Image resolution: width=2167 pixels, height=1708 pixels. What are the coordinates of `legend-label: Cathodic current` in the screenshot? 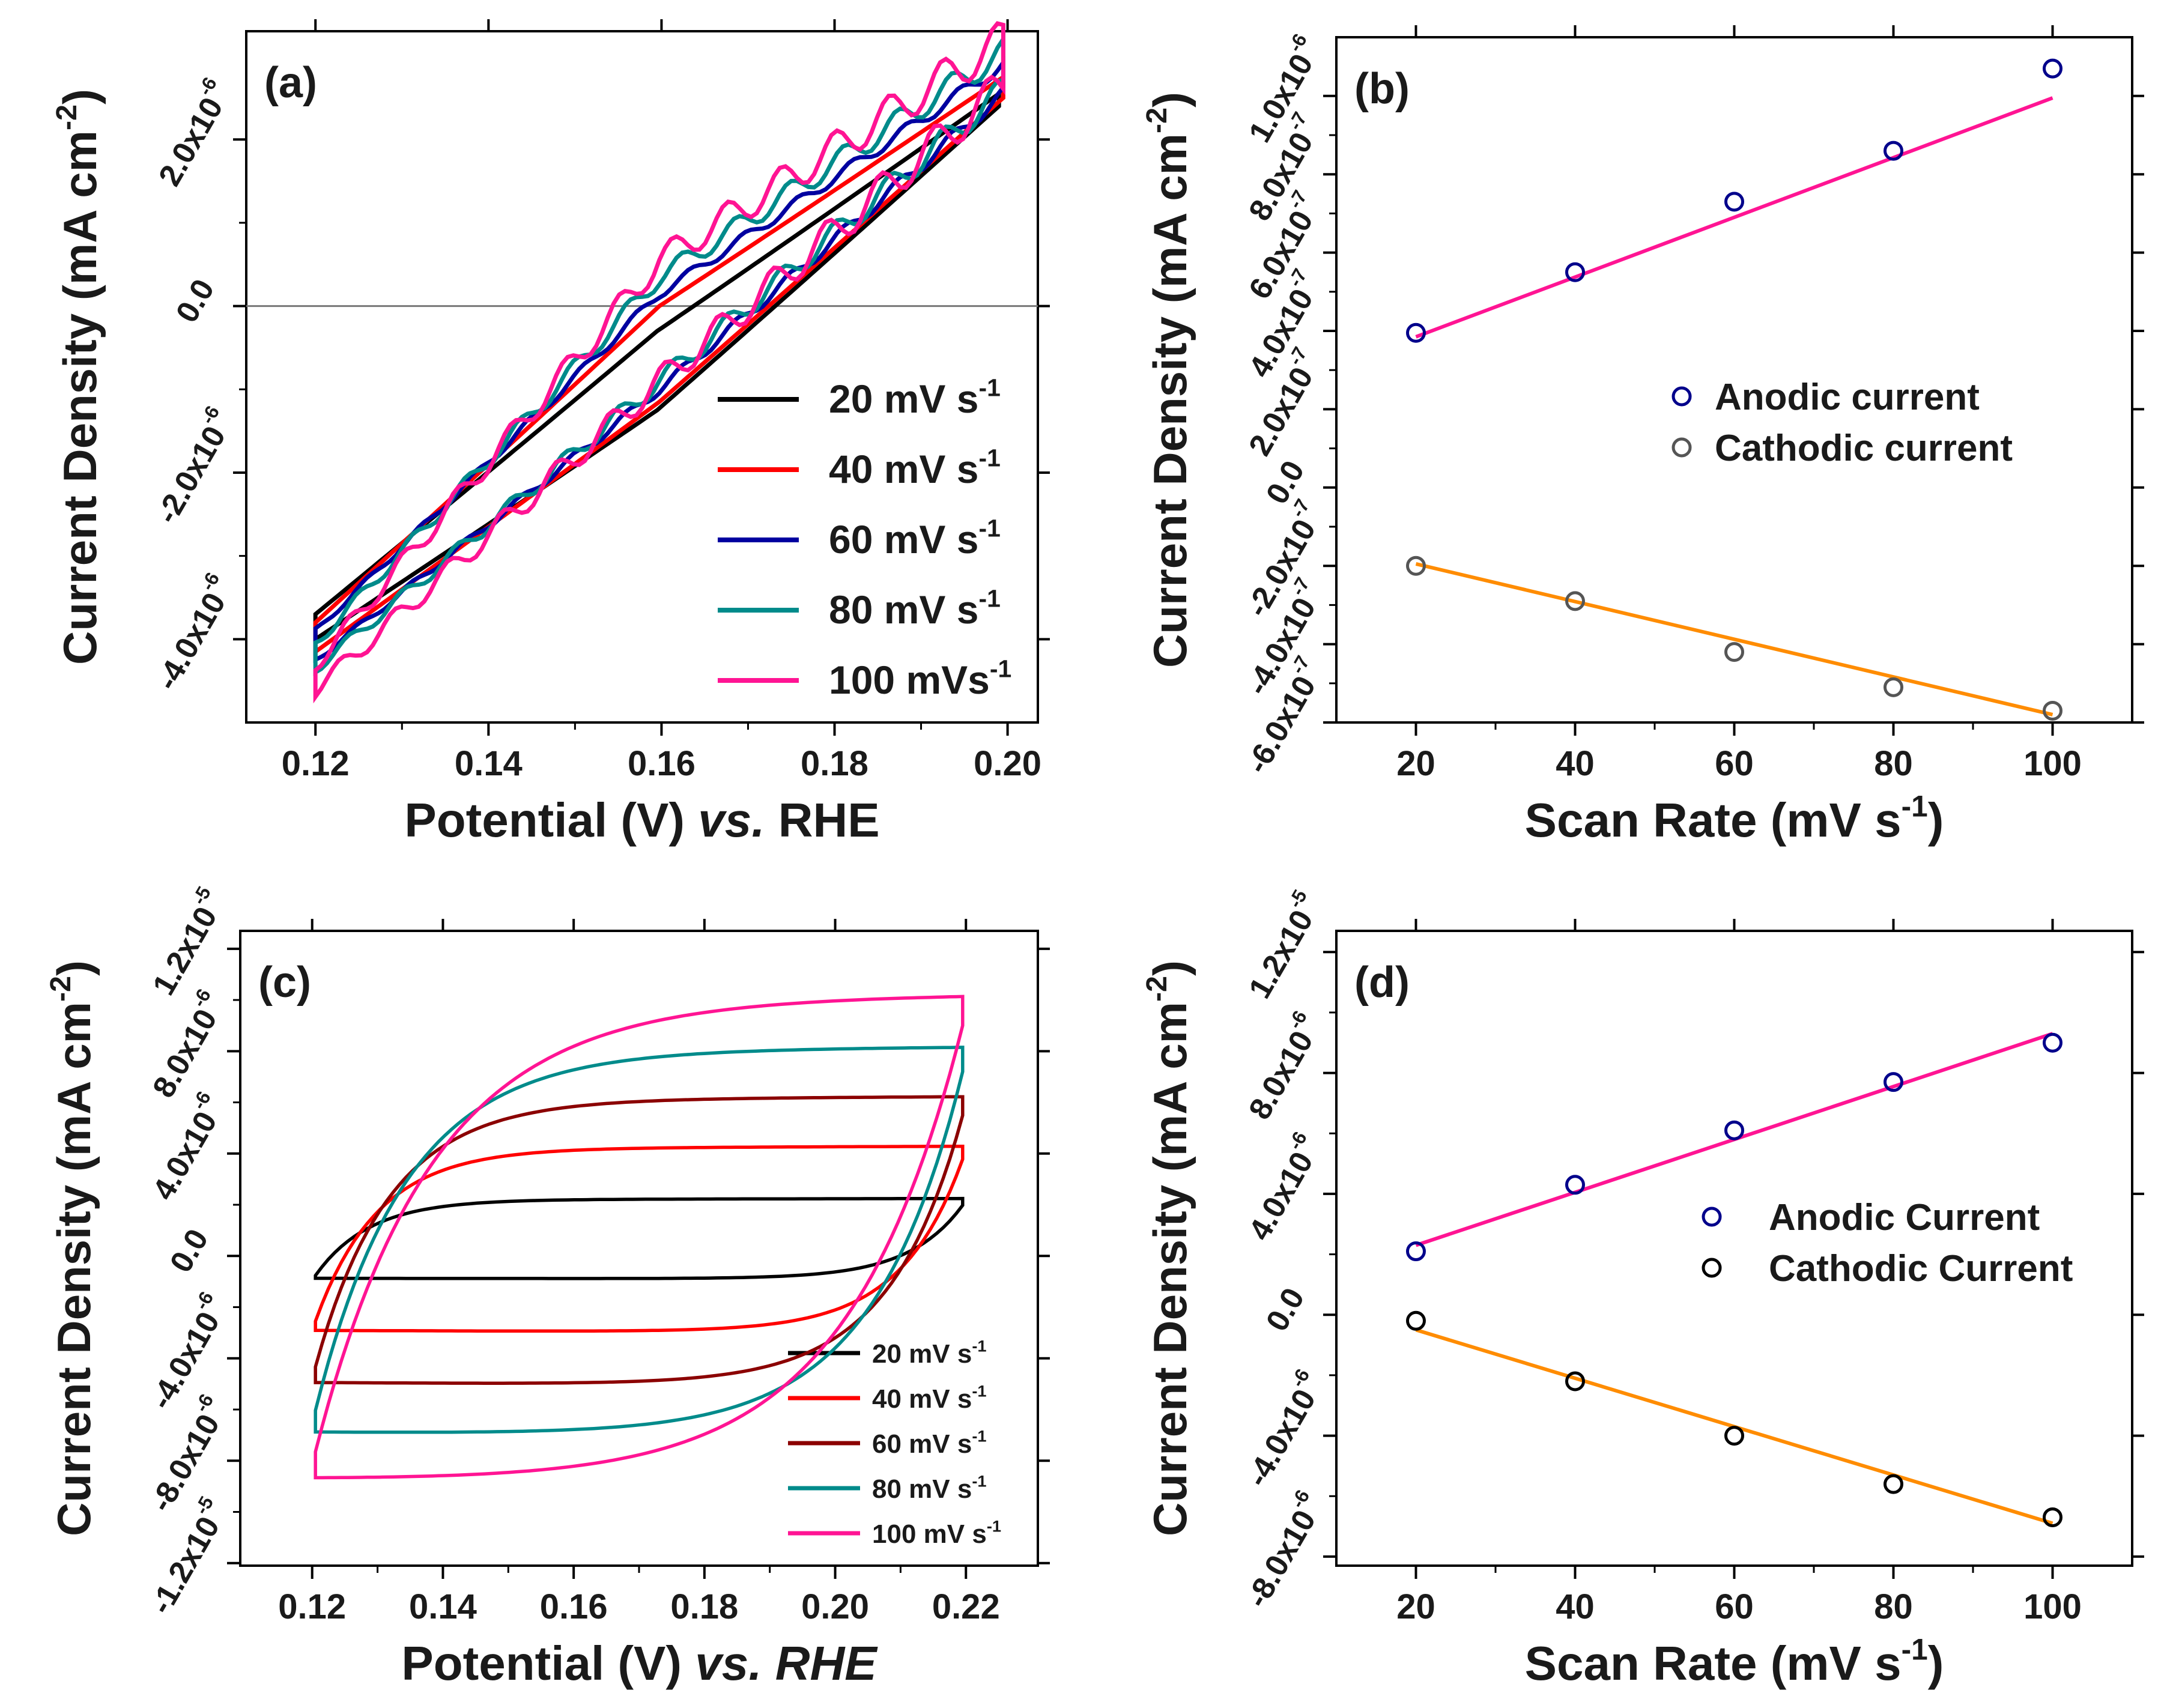 It's located at (1864, 448).